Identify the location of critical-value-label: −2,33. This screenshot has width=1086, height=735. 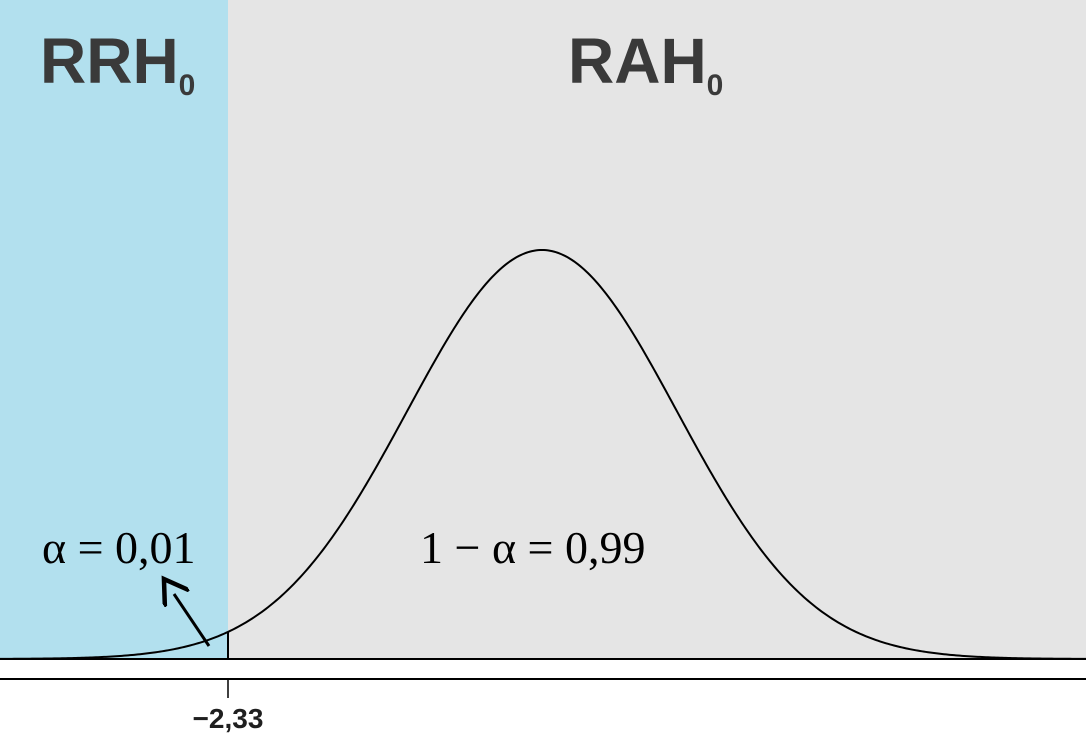
(228, 718).